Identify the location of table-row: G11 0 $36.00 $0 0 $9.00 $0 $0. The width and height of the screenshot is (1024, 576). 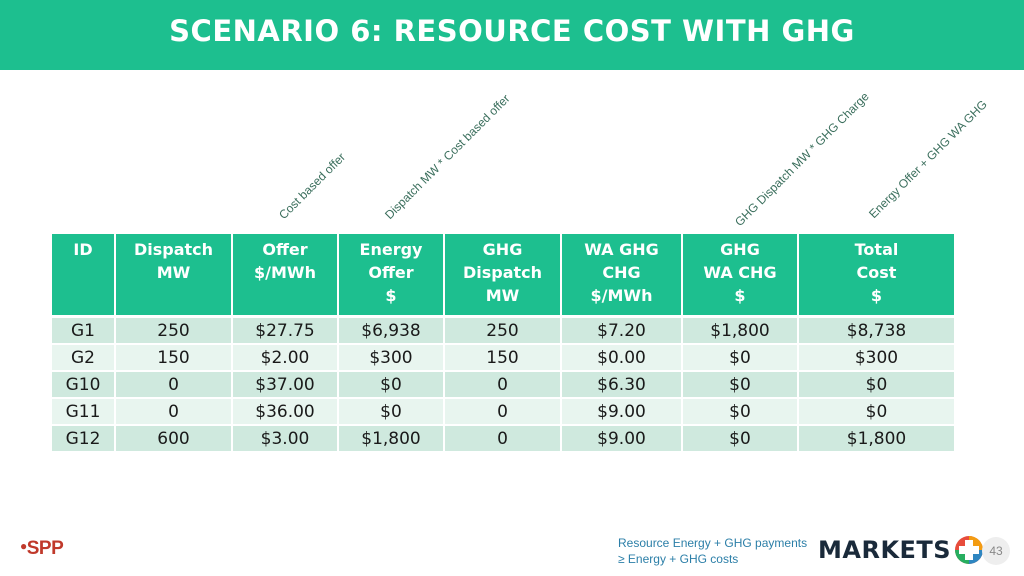
(503, 412).